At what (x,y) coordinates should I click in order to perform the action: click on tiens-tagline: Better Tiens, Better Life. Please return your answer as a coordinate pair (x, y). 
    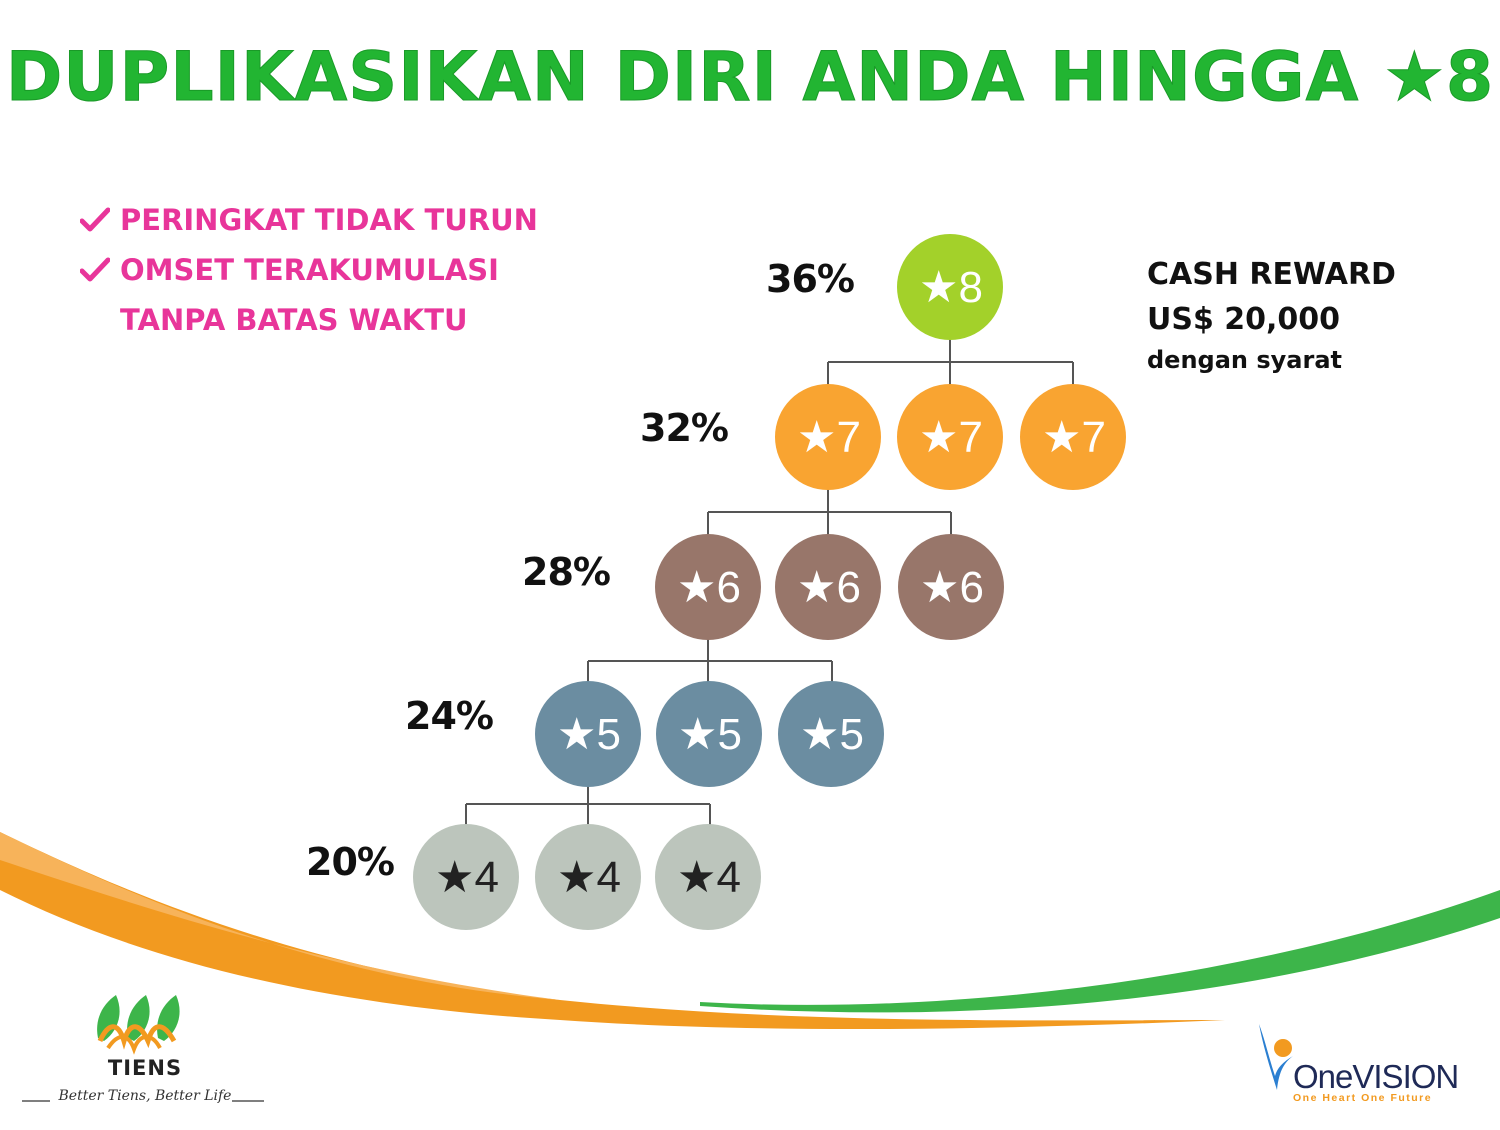
    Looking at the image, I should click on (145, 1096).